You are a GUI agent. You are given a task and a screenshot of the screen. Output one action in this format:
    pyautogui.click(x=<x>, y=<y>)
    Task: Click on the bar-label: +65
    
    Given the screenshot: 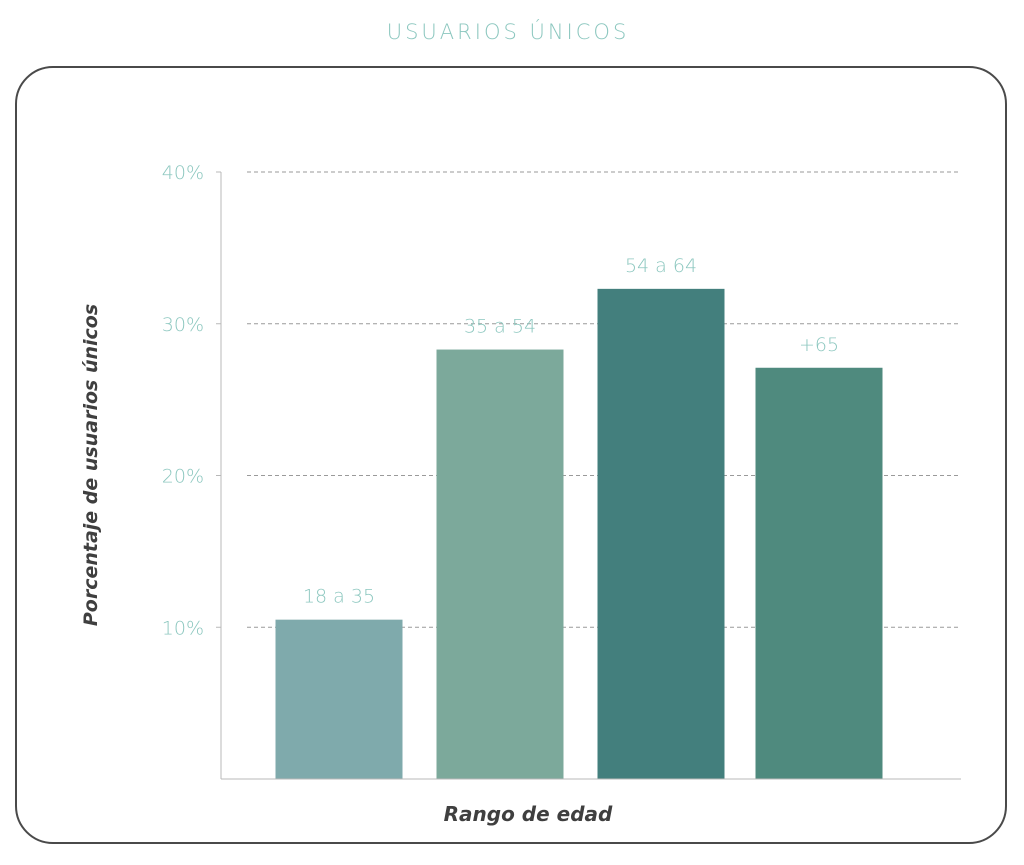 What is the action you would take?
    pyautogui.click(x=819, y=345)
    